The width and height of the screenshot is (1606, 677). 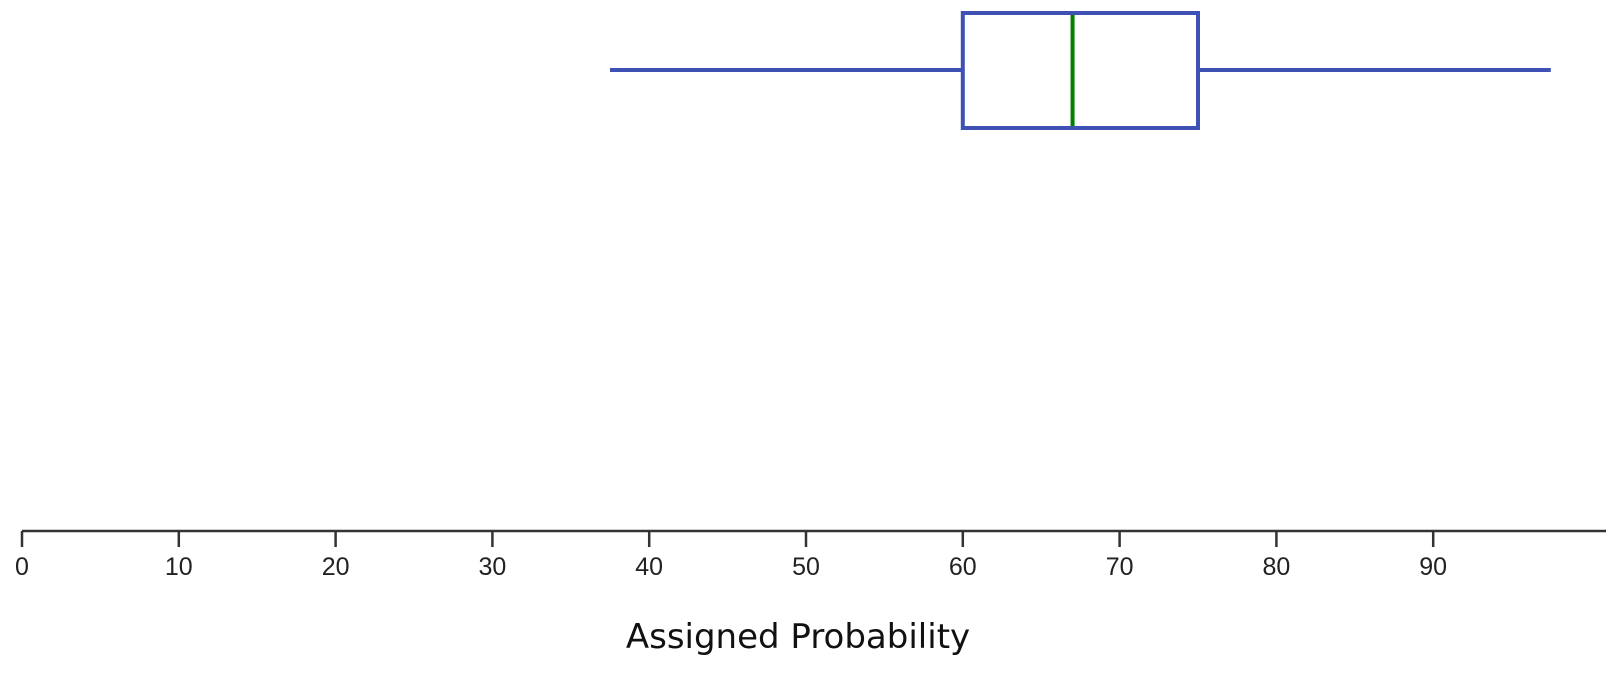 What do you see at coordinates (1433, 567) in the screenshot?
I see `x-axis-tick-label: 90` at bounding box center [1433, 567].